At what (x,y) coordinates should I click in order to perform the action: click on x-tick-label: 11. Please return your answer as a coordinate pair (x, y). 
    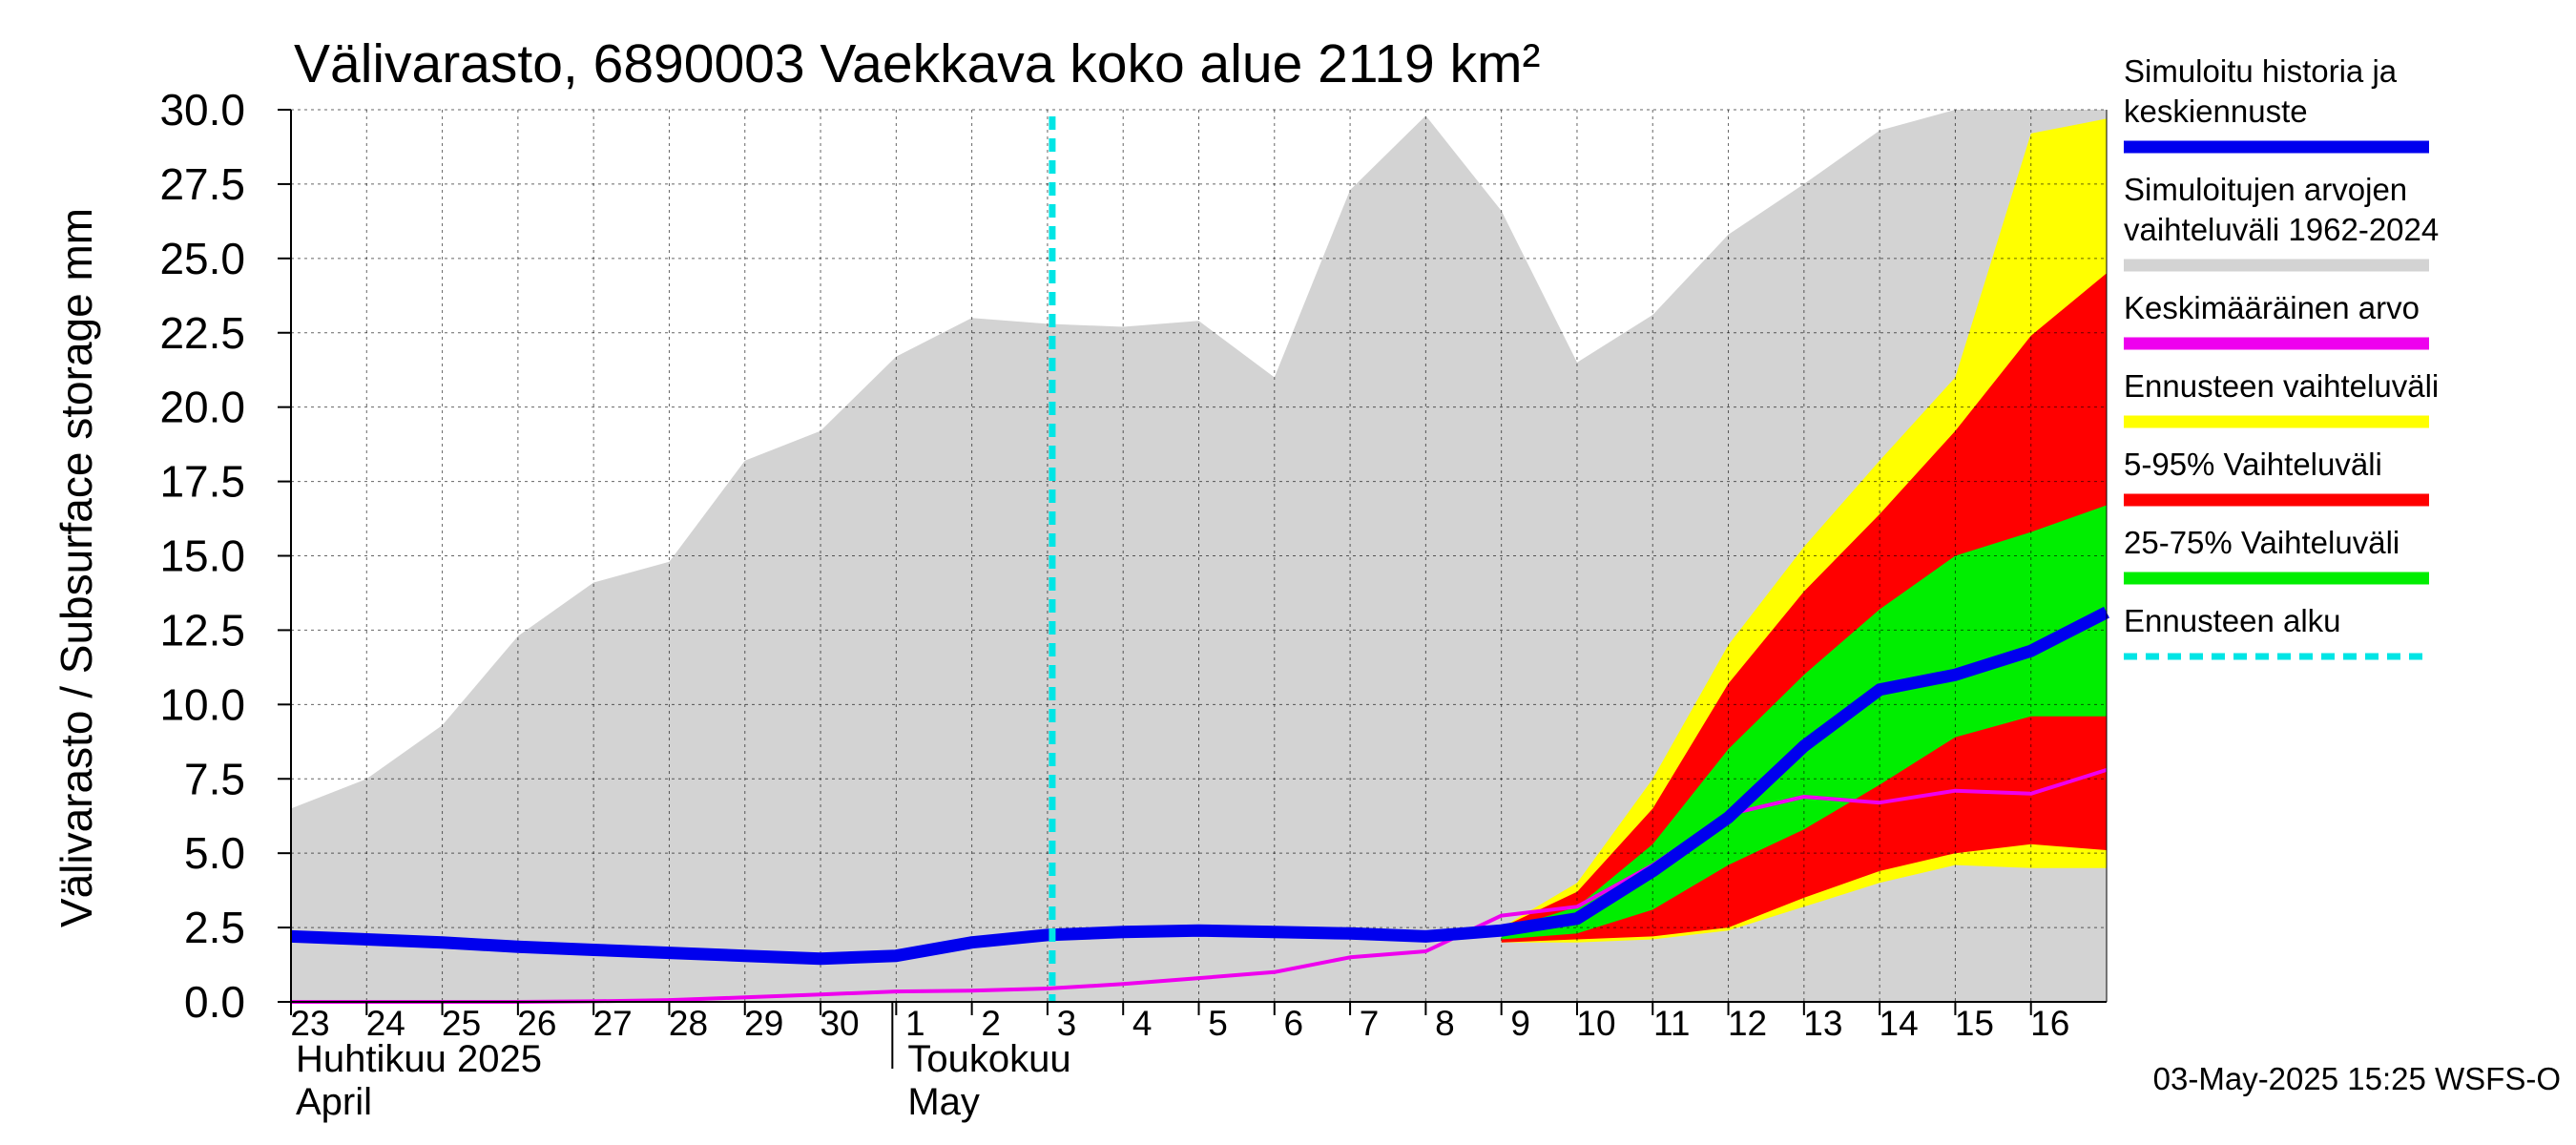
    Looking at the image, I should click on (1671, 1023).